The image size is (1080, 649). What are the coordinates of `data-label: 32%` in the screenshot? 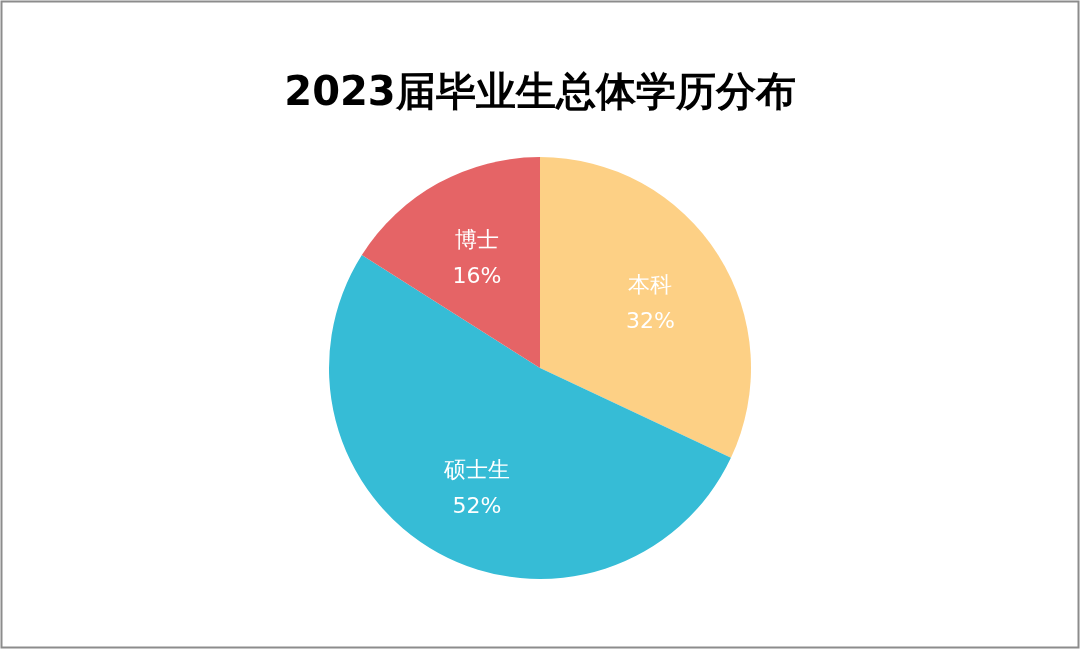 It's located at (650, 320).